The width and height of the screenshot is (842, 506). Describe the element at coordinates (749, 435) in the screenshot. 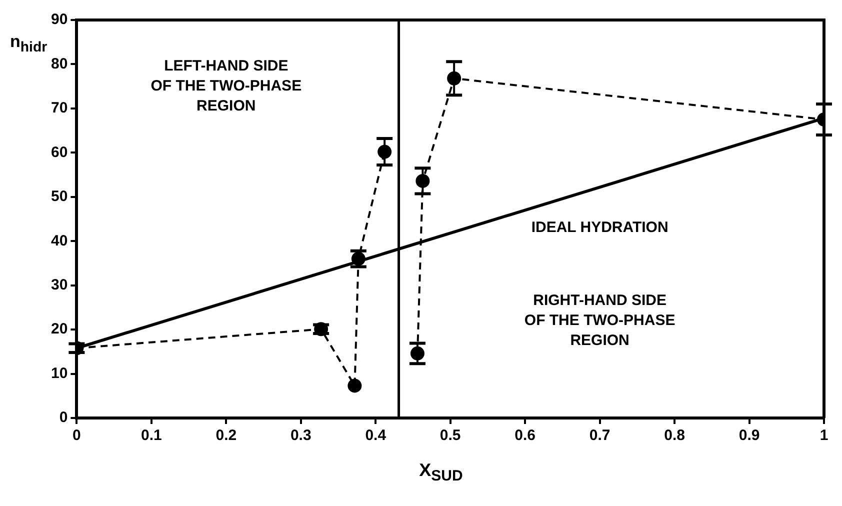

I see `x-tick-label: 0.9` at that location.